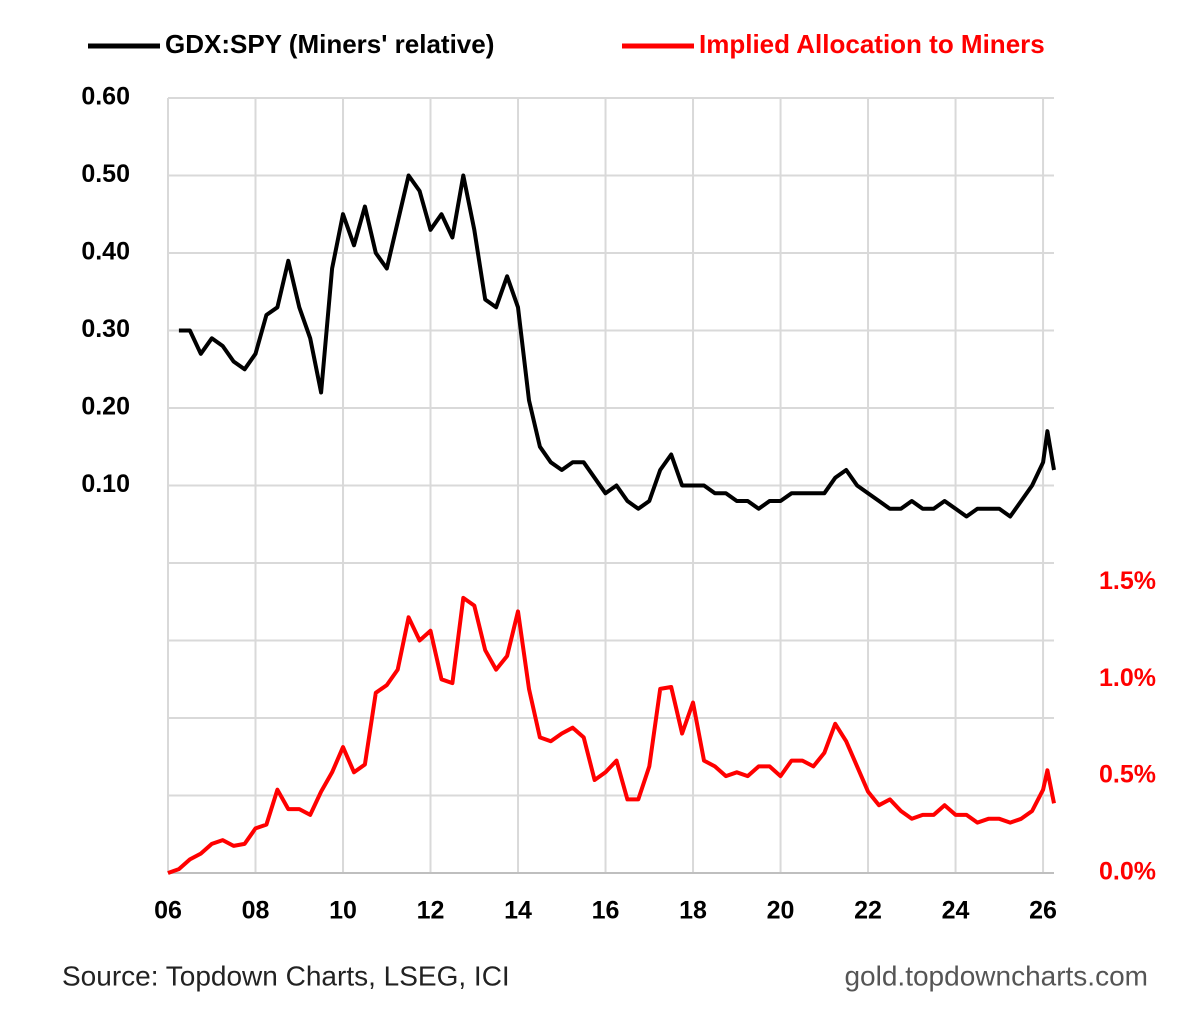 This screenshot has width=1200, height=1012. What do you see at coordinates (693, 911) in the screenshot?
I see `x-tick-label: 18` at bounding box center [693, 911].